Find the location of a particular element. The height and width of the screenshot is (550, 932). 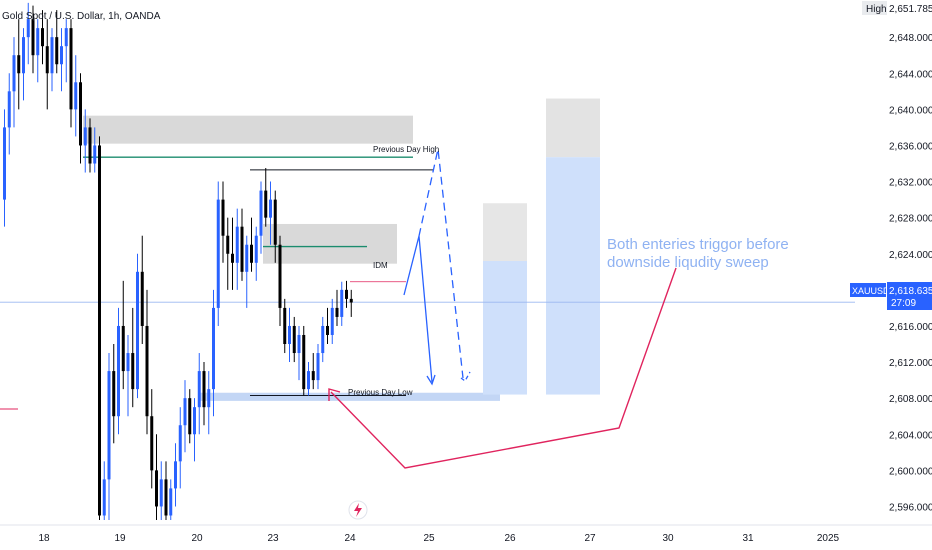

symbol-box is located at coordinates (868, 290).